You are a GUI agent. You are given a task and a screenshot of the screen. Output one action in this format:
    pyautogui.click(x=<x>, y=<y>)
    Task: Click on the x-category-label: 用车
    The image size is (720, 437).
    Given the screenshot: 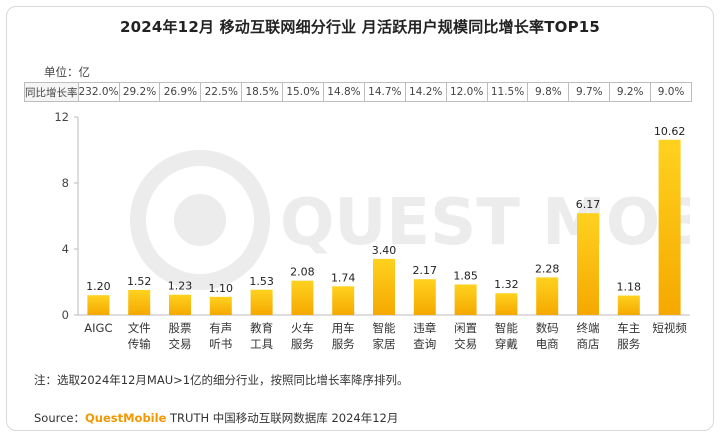 What is the action you would take?
    pyautogui.click(x=343, y=328)
    